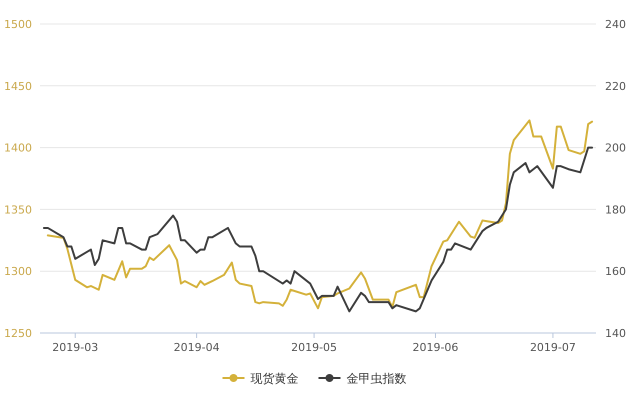 The image size is (640, 400). What do you see at coordinates (75, 347) in the screenshot?
I see `x-tick-label: 2019-03` at bounding box center [75, 347].